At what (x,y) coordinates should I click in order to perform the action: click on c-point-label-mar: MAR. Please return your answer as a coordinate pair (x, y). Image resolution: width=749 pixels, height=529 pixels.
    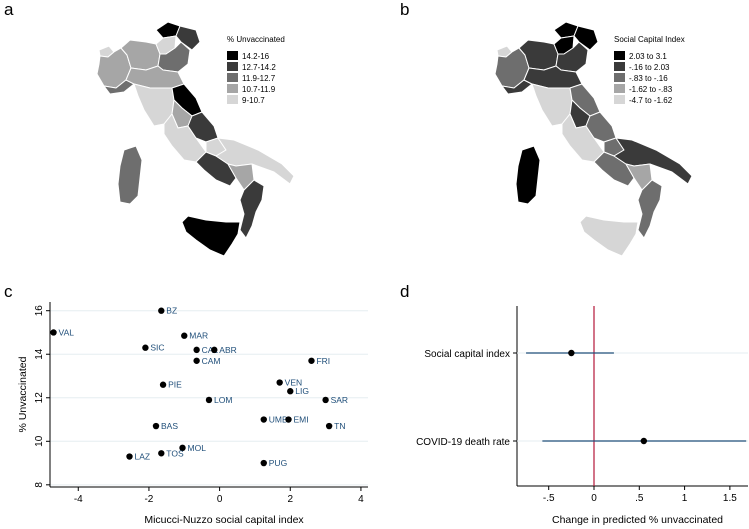
    Looking at the image, I should click on (198, 336).